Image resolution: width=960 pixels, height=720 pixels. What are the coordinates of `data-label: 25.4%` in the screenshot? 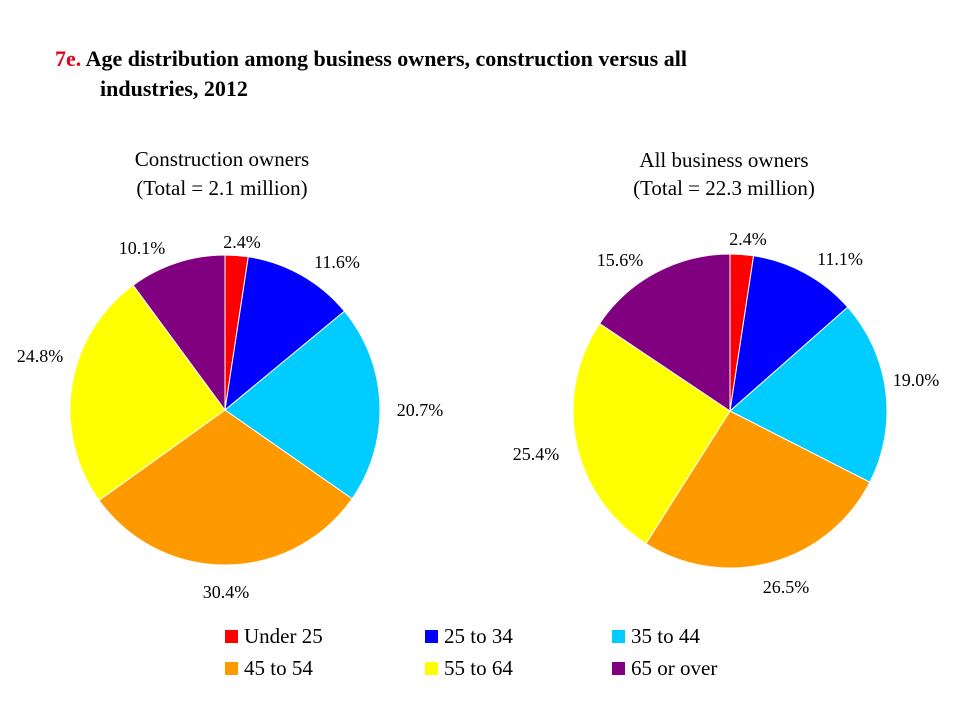 It's located at (536, 454).